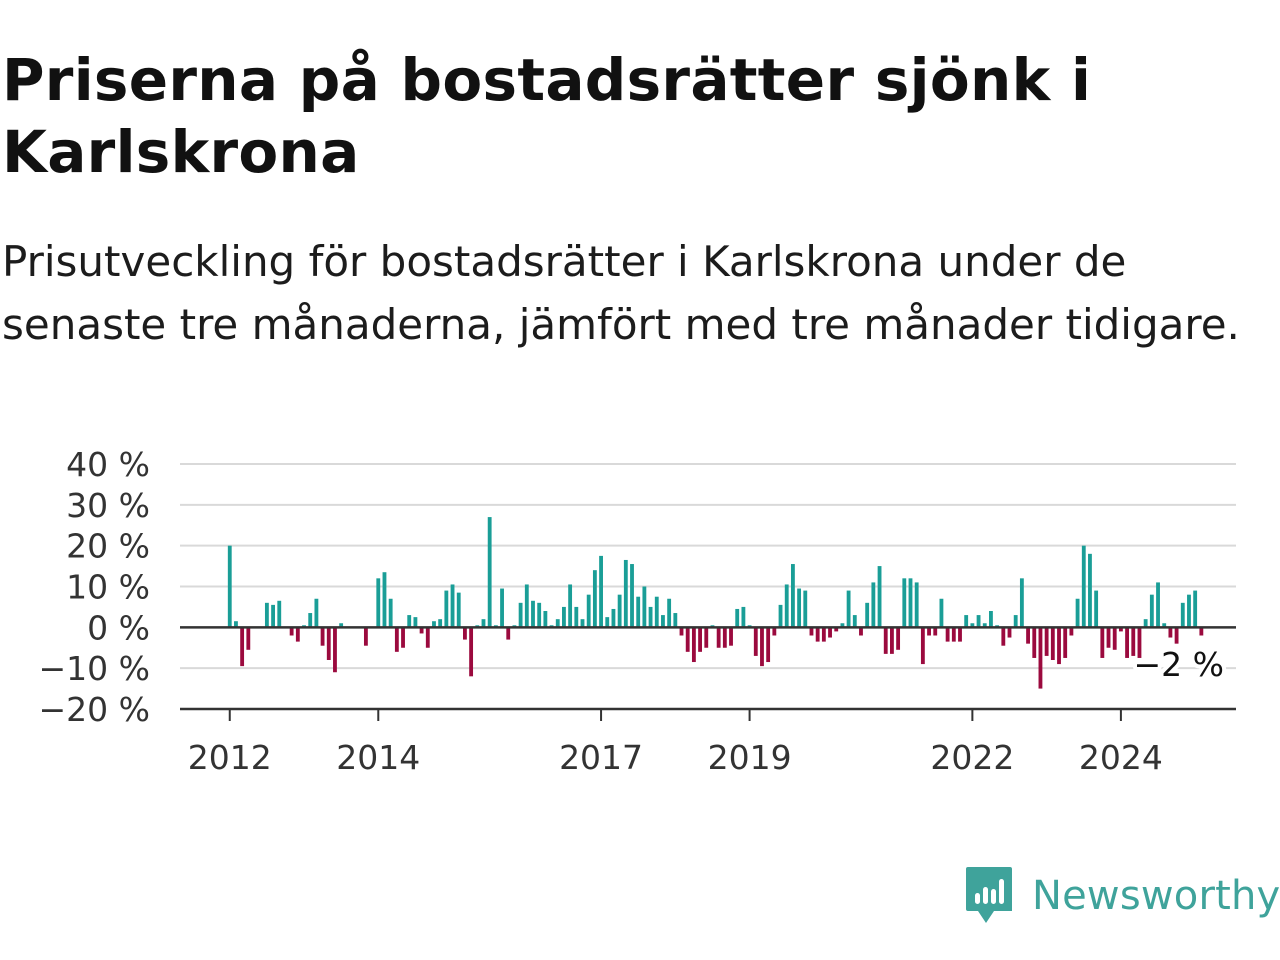 Image resolution: width=1280 pixels, height=960 pixels. What do you see at coordinates (378, 757) in the screenshot?
I see `x-tick-label: 2014` at bounding box center [378, 757].